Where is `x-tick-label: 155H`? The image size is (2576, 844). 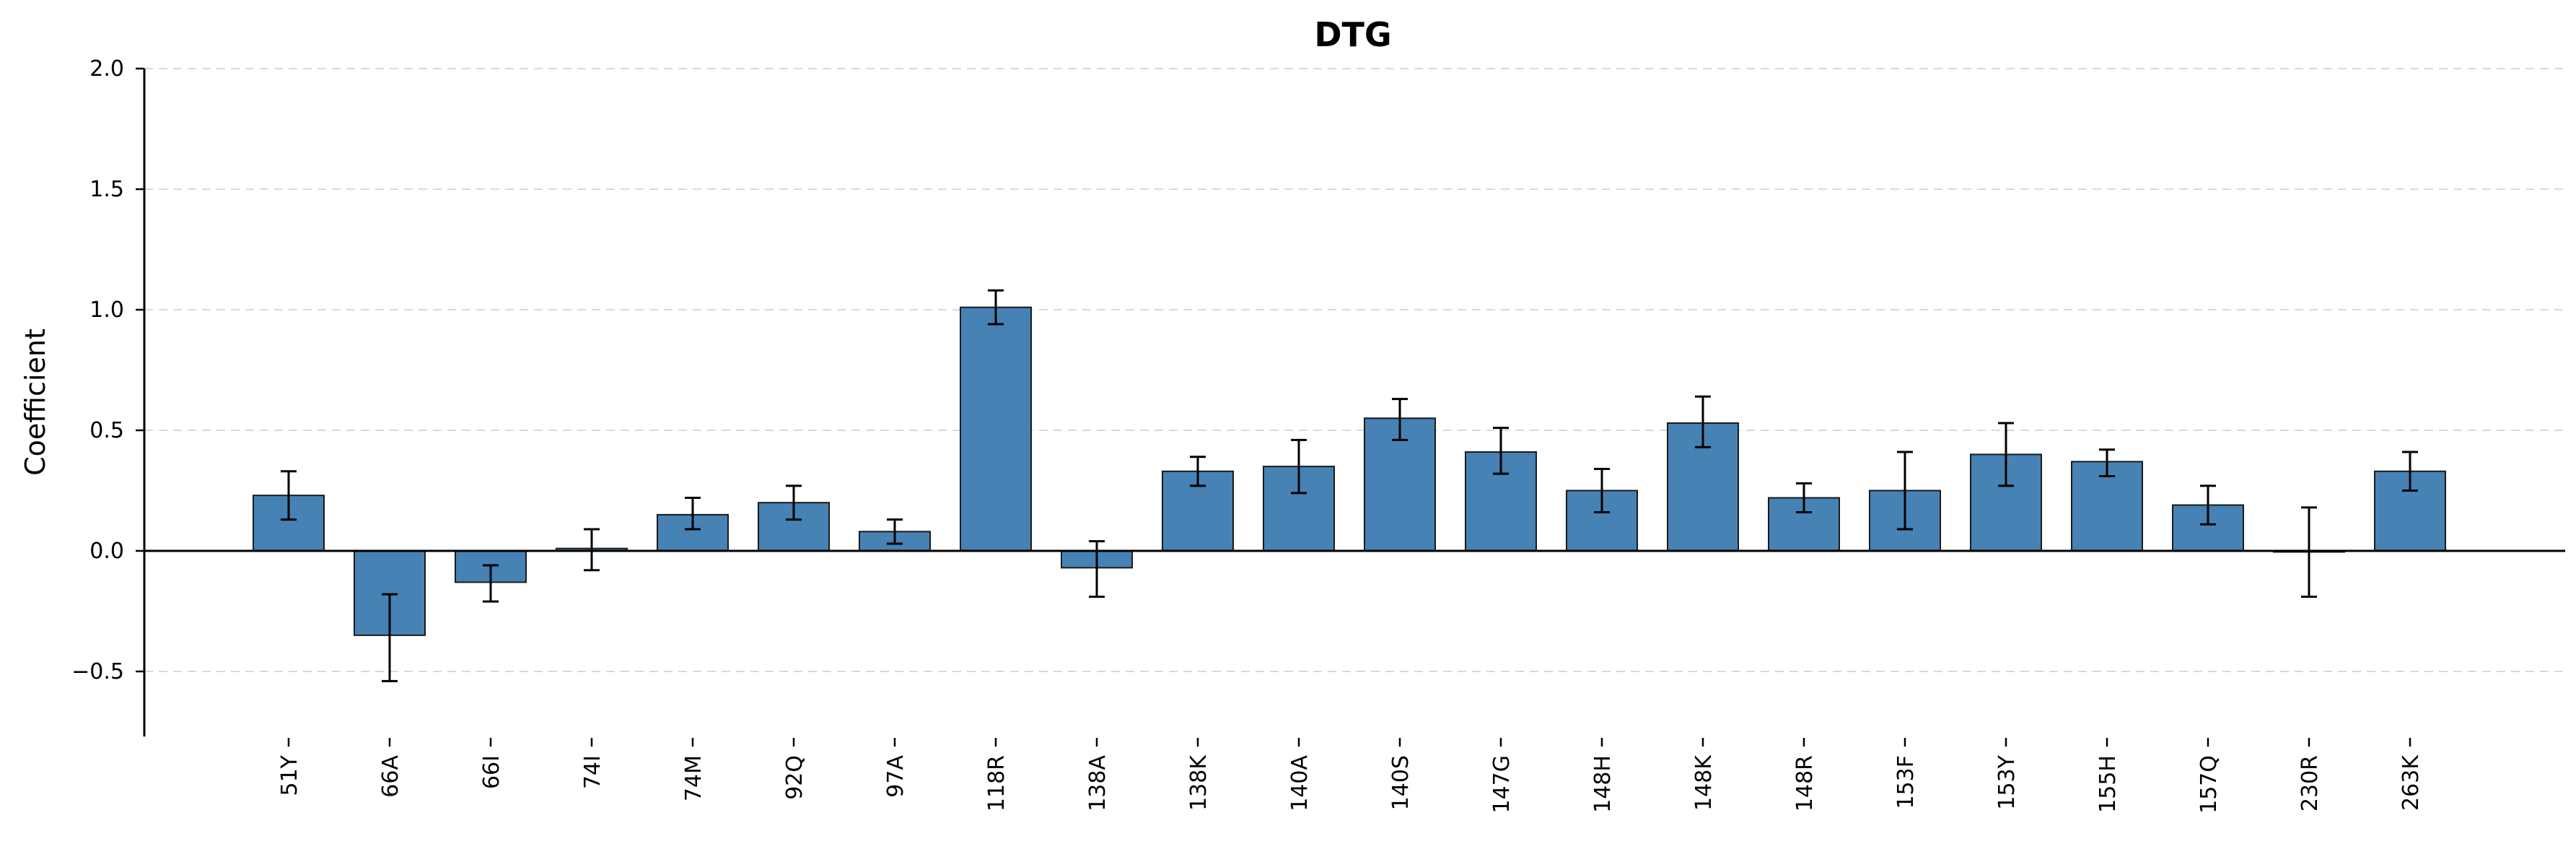
x-tick-label: 155H is located at coordinates (2108, 784).